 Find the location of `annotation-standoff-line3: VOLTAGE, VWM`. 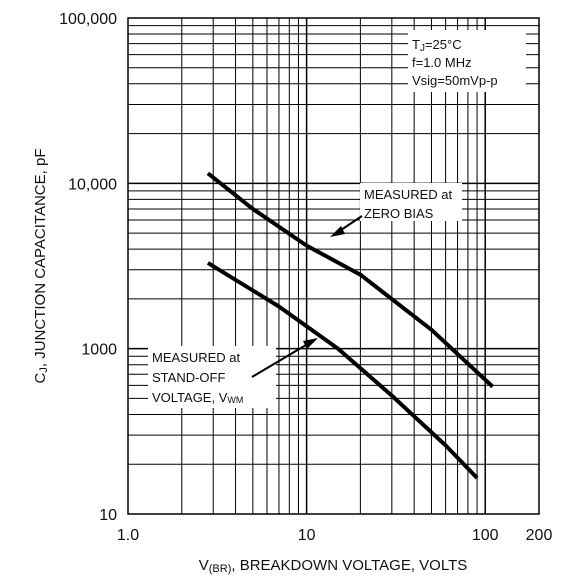

annotation-standoff-line3: VOLTAGE, VWM is located at coordinates (197, 397).